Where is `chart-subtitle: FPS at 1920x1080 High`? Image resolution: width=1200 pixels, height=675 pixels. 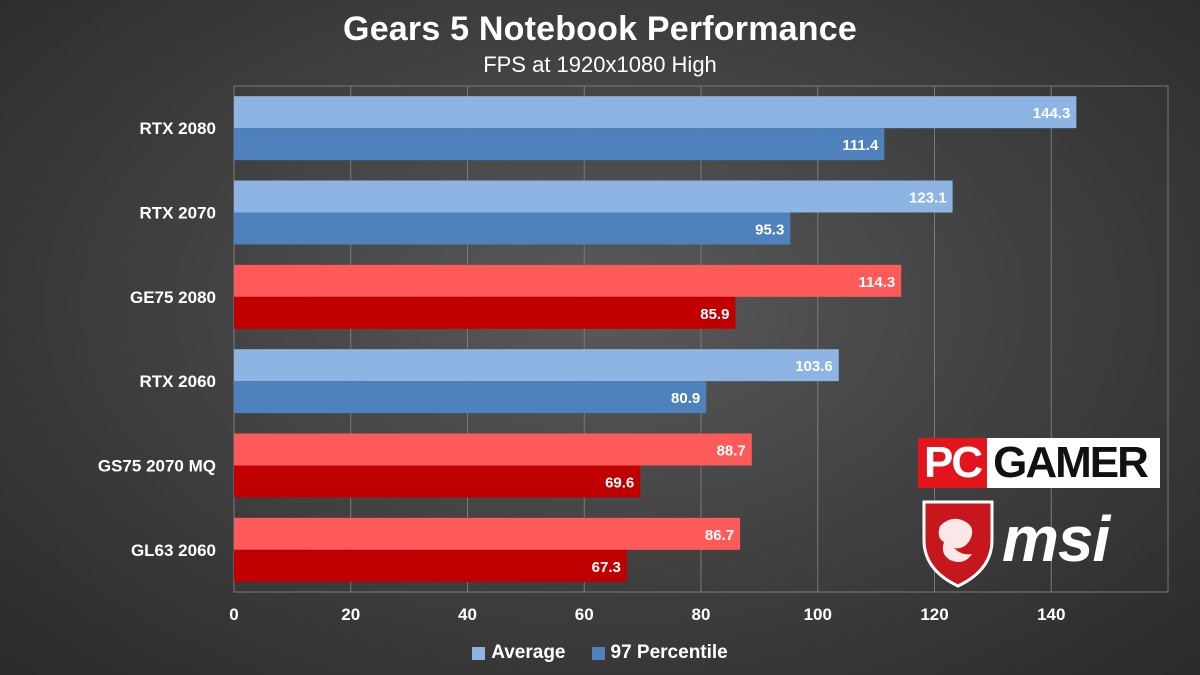
chart-subtitle: FPS at 1920x1080 High is located at coordinates (600, 64).